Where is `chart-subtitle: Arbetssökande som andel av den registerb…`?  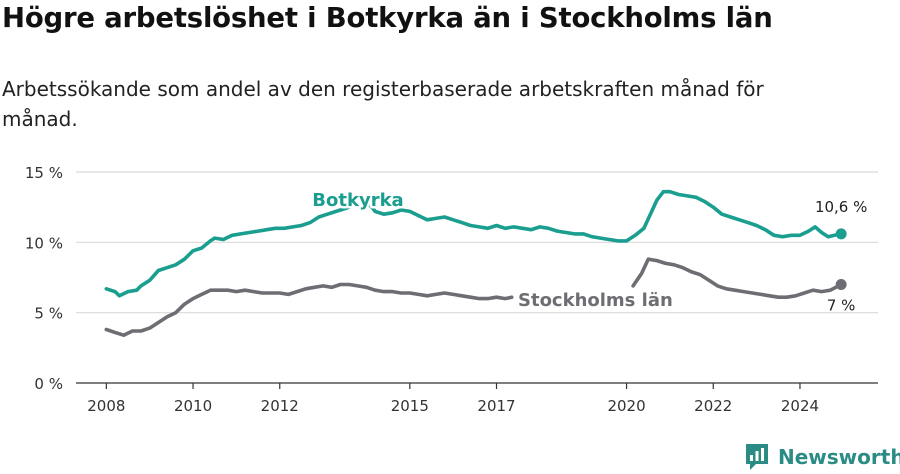 chart-subtitle: Arbetssökande som andel av den registerb… is located at coordinates (383, 104).